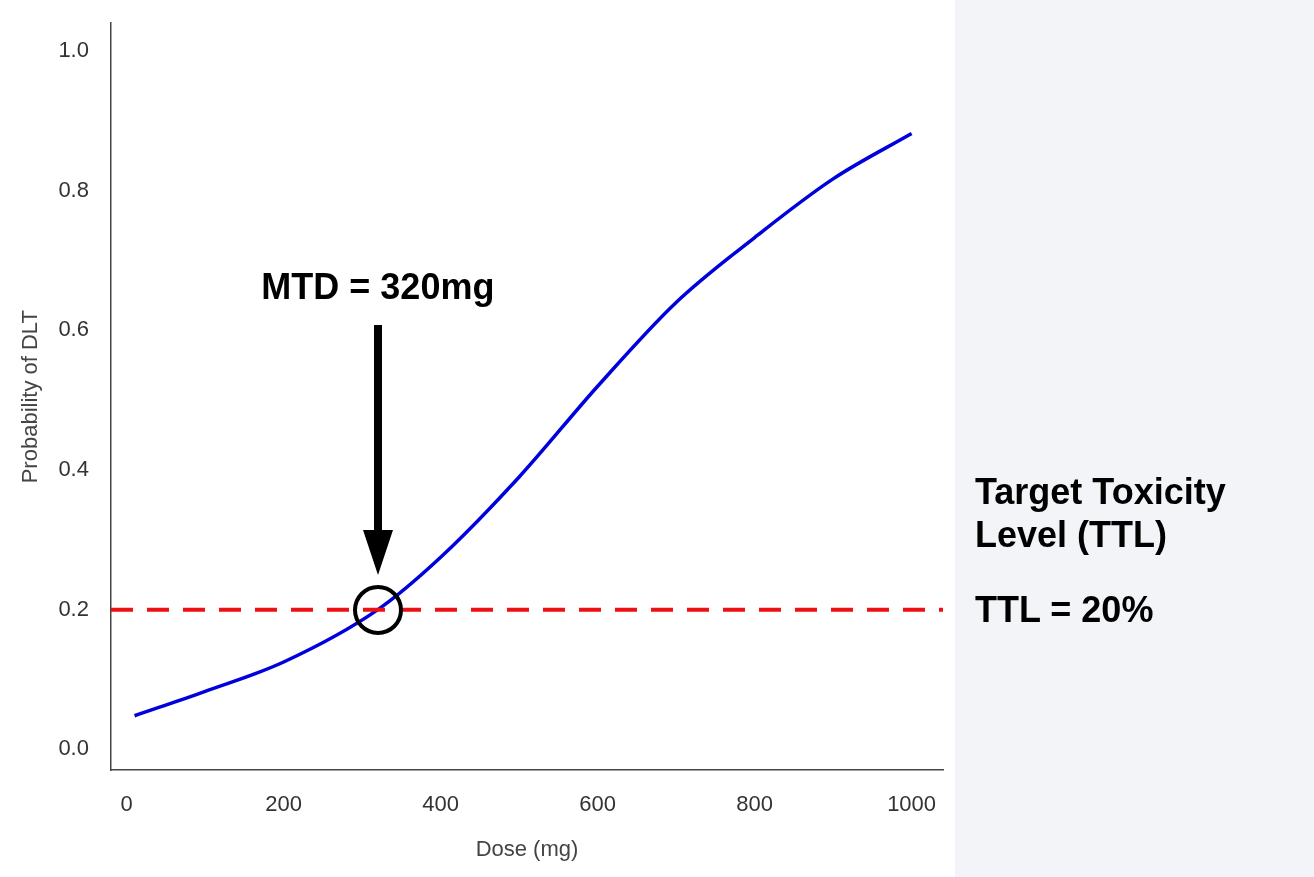 This screenshot has width=1314, height=877. Describe the element at coordinates (527, 848) in the screenshot. I see `x-axis-title: Dose (mg)` at that location.